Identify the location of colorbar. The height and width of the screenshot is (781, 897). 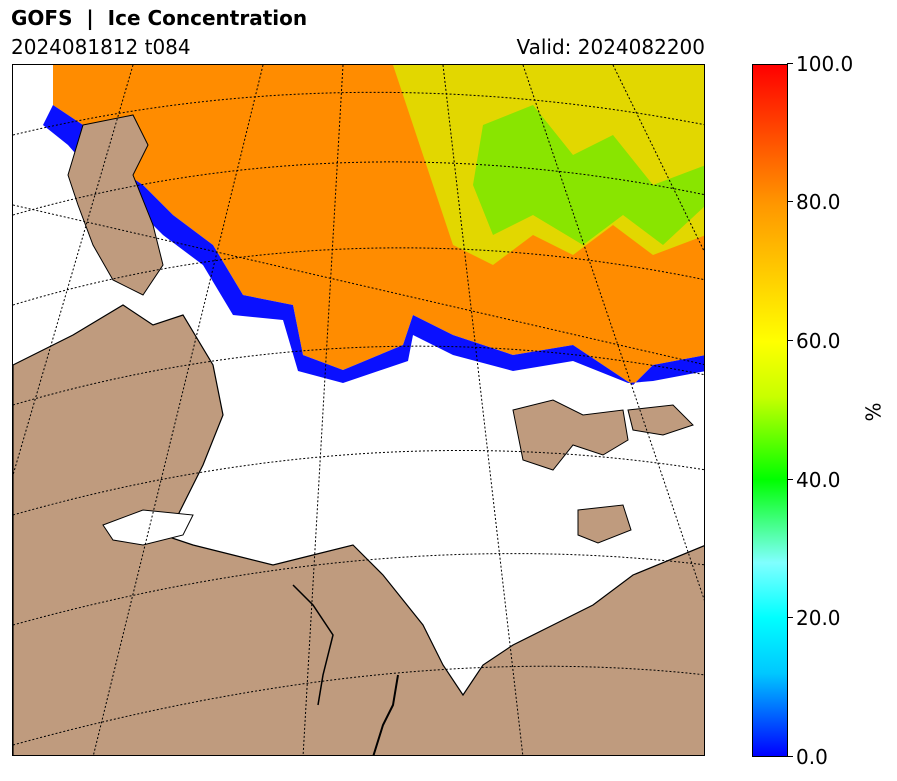
(770, 410).